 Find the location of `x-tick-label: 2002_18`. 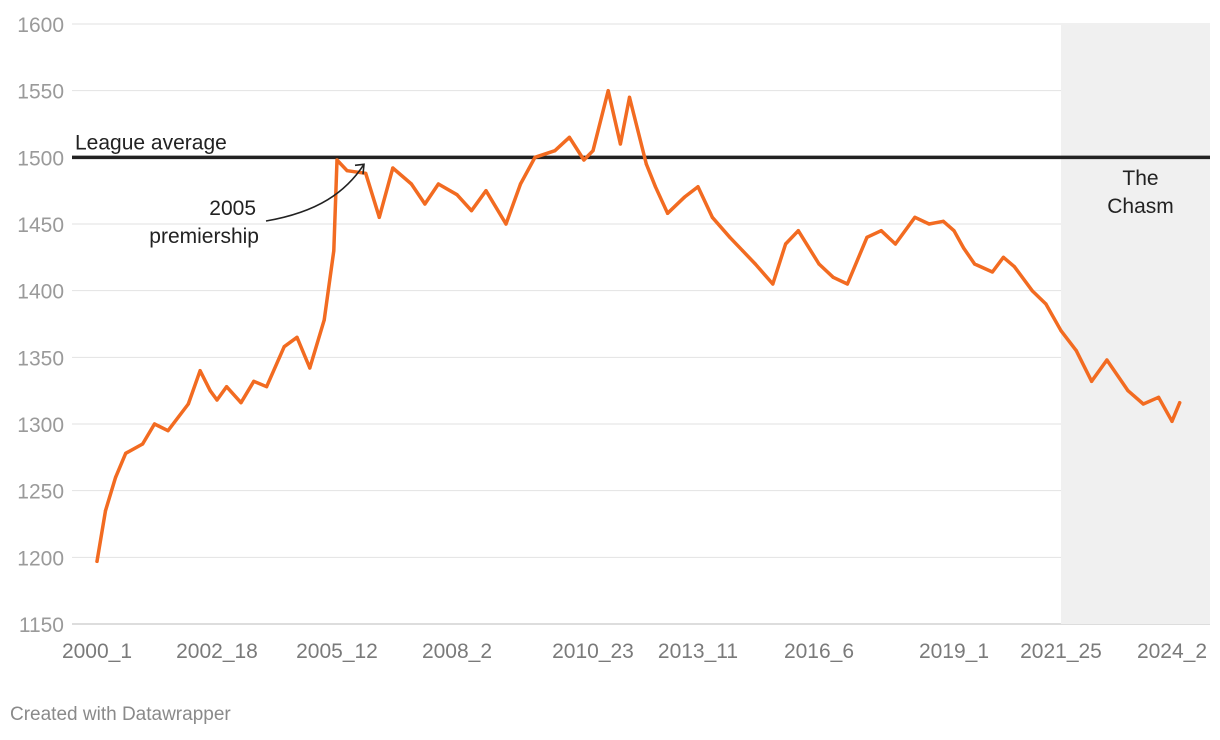

x-tick-label: 2002_18 is located at coordinates (217, 651).